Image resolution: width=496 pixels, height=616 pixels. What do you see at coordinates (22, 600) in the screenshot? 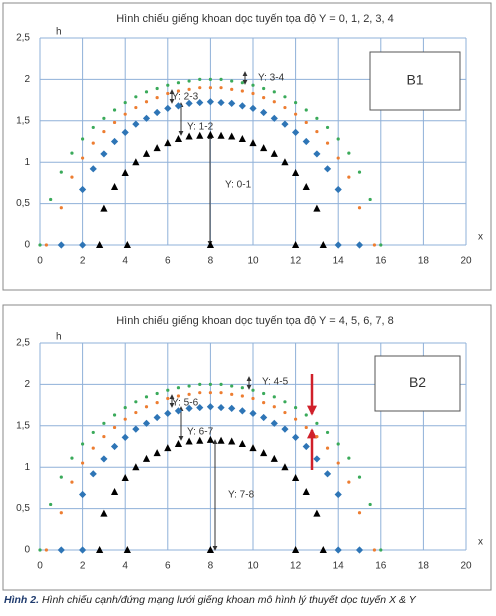
I see `caption-label: Hình 2.` at bounding box center [22, 600].